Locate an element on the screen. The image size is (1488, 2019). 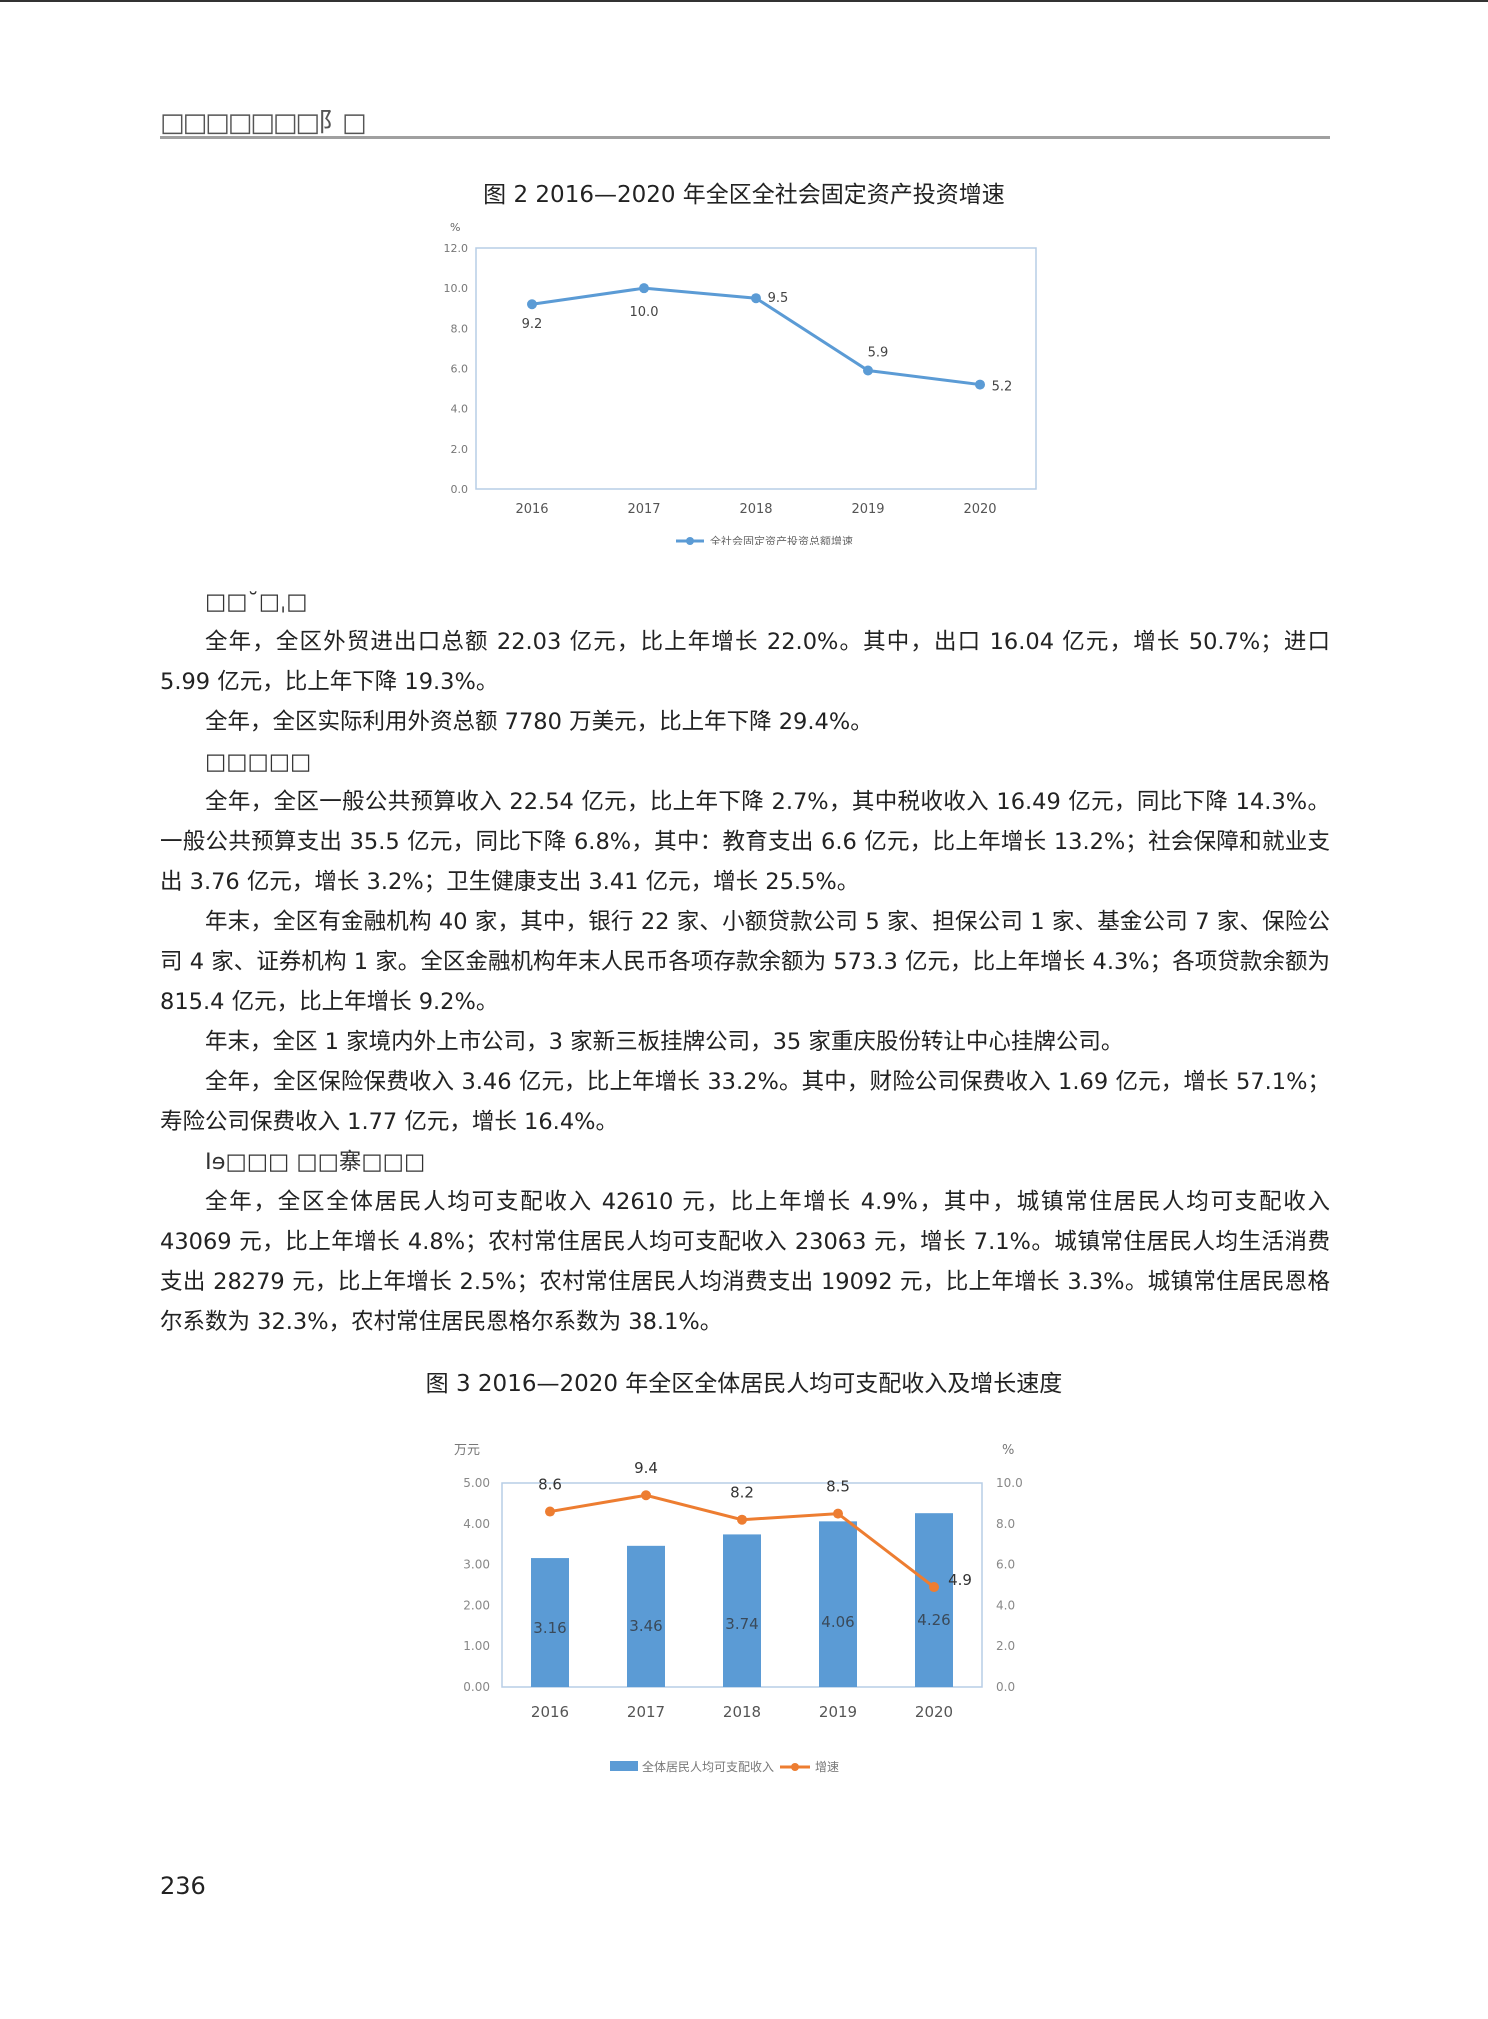
section-heading: □□˘□ˌ□ is located at coordinates (256, 602).